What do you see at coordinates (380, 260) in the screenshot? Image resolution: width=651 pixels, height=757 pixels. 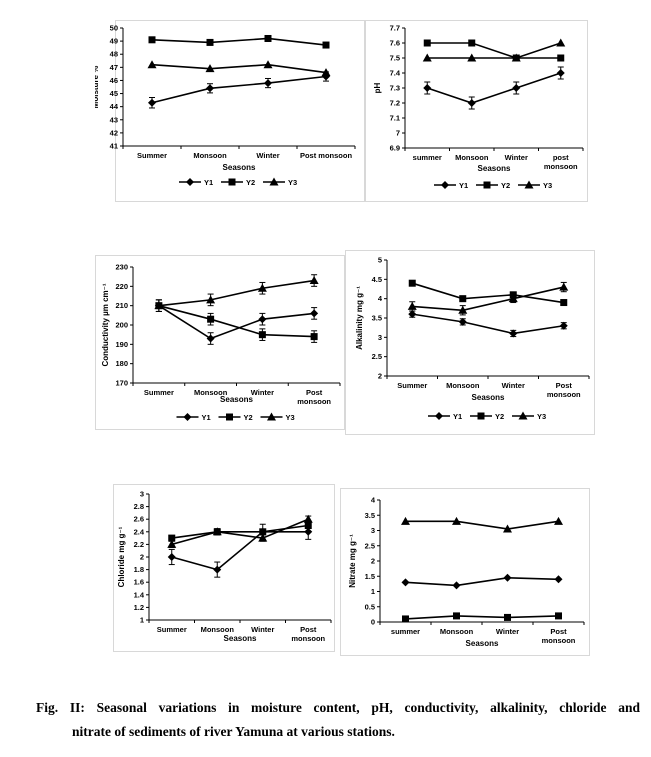 I see `y-tick-label: 5` at bounding box center [380, 260].